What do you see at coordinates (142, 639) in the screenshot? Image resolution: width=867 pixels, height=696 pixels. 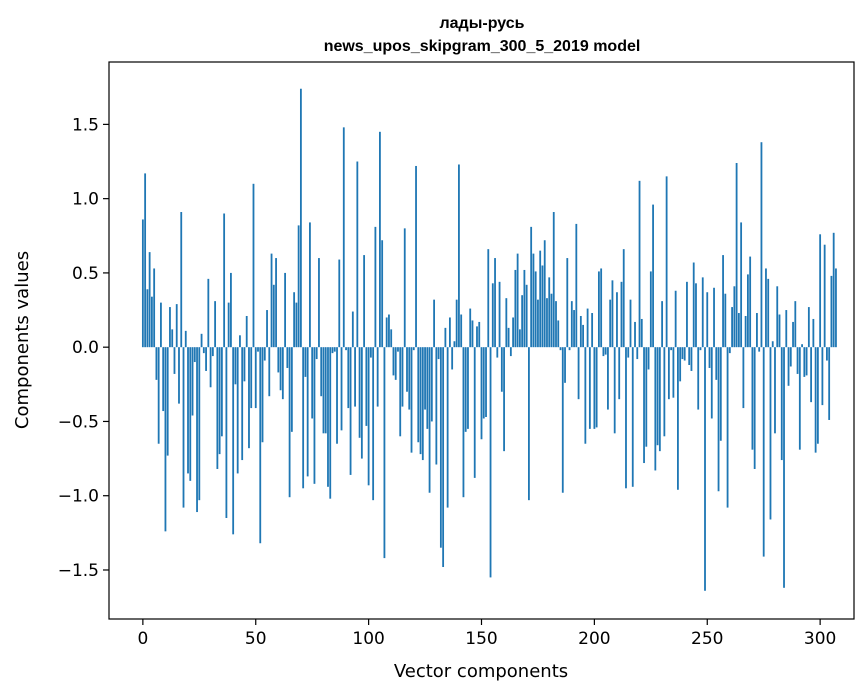 I see `x-tick-label: 0` at bounding box center [142, 639].